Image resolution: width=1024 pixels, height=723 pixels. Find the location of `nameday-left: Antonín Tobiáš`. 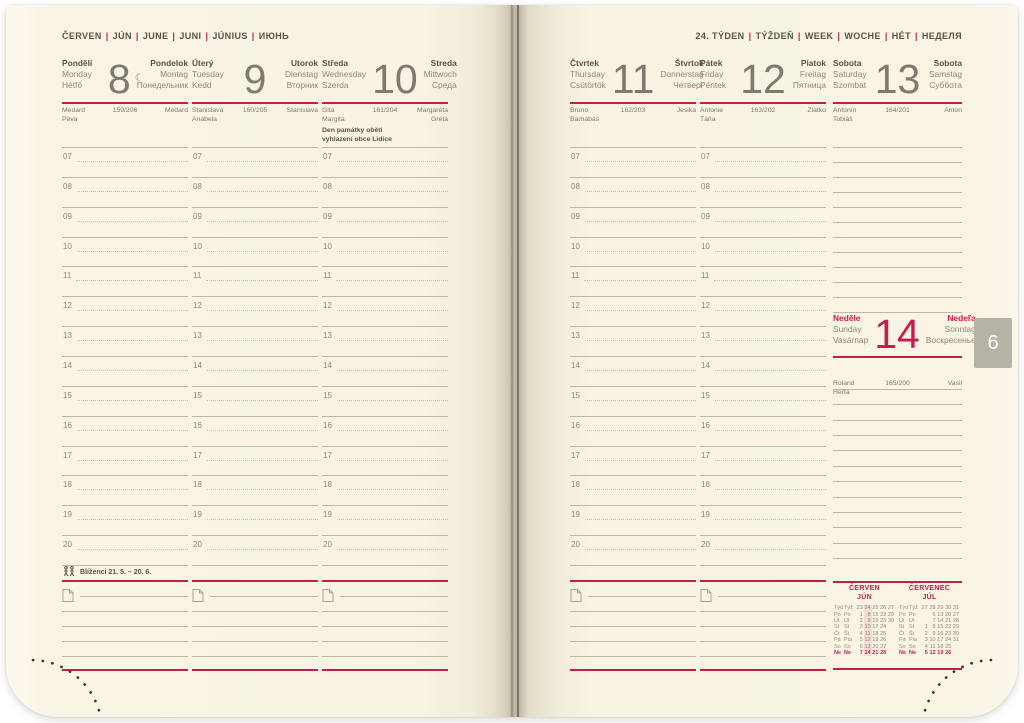

nameday-left: Antonín Tobiáš is located at coordinates (844, 115).